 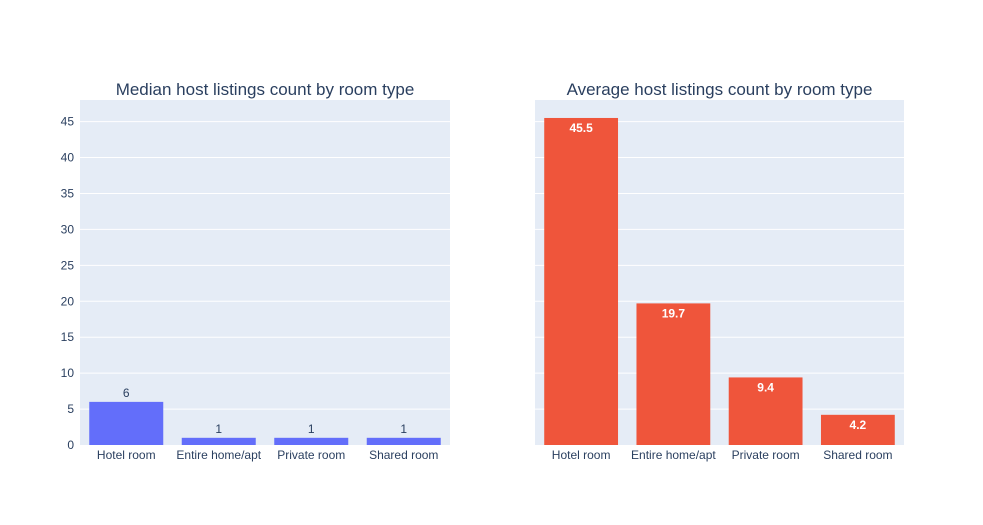 I want to click on average-data-label: 4.2, so click(x=858, y=425).